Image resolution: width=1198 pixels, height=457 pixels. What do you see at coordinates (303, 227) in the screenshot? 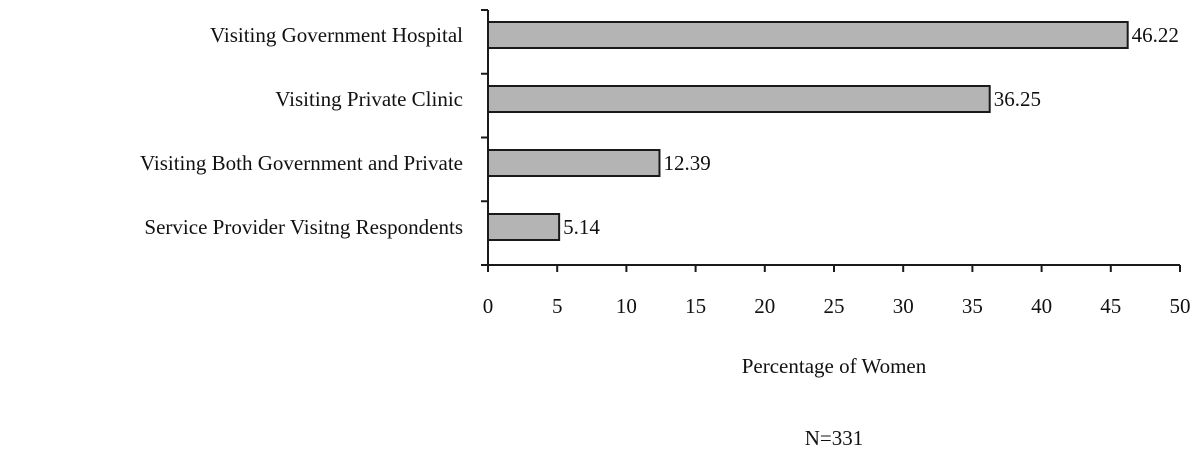
I see `category-label: Service Provider Visitng Respondents` at bounding box center [303, 227].